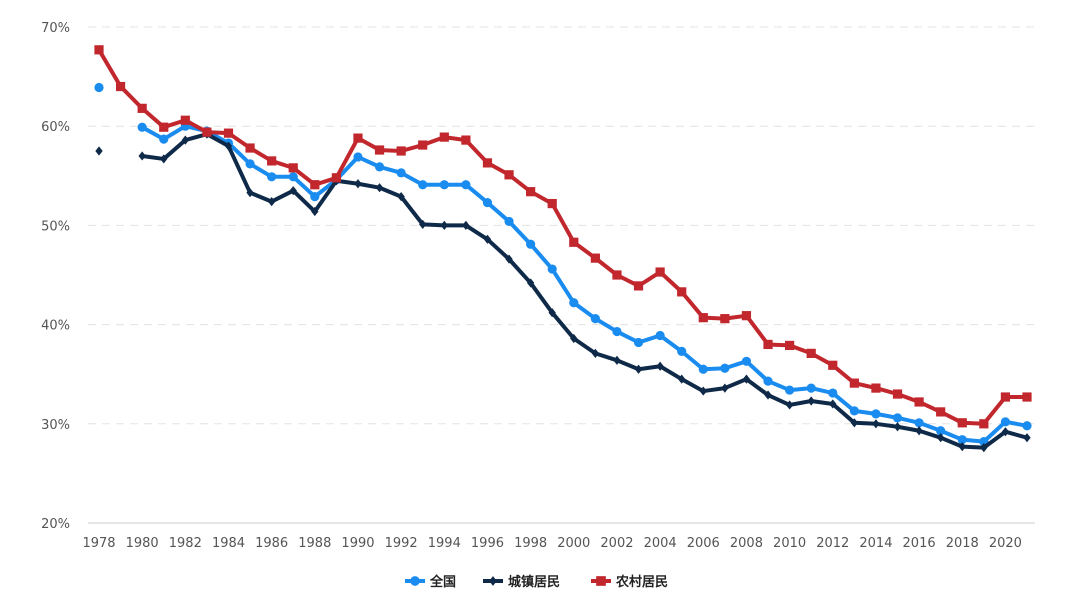  I want to click on x-tick-label: 1984, so click(228, 543).